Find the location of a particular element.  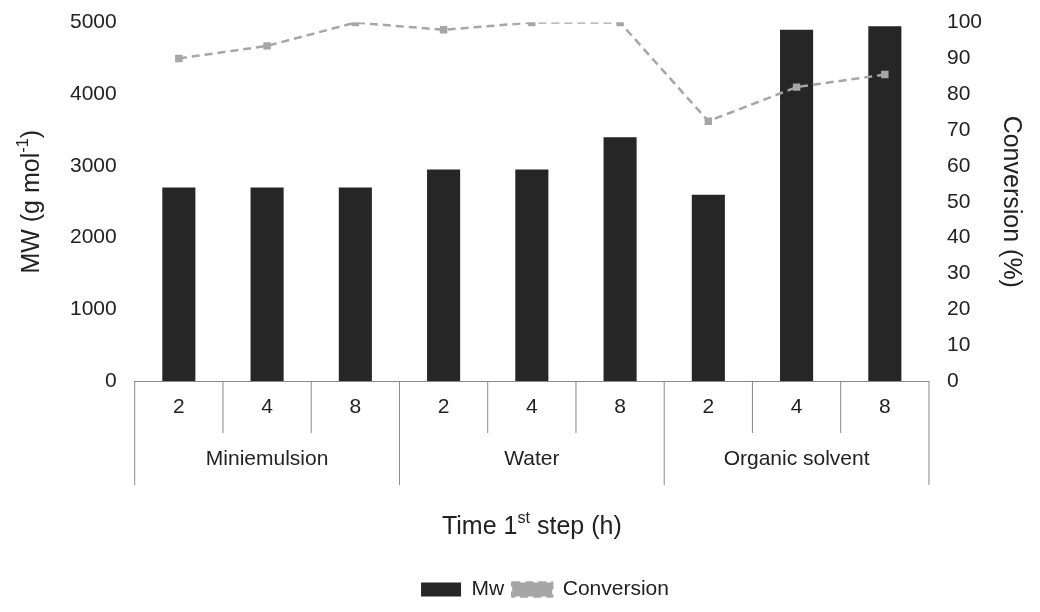

y-tick-label: 0 is located at coordinates (111, 379).